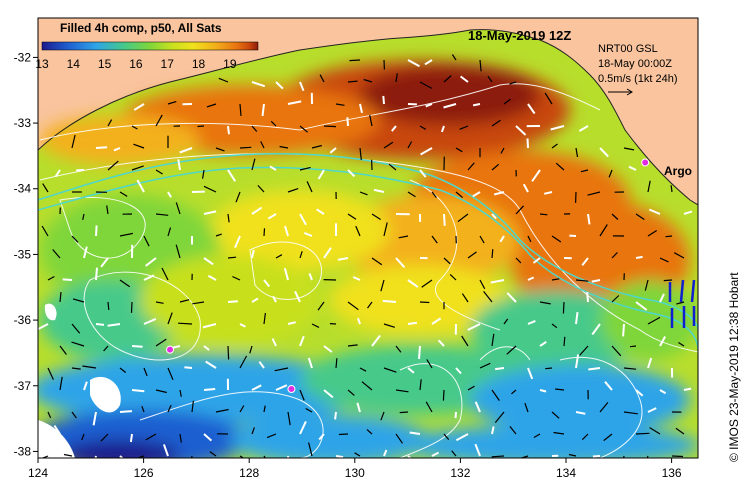 The width and height of the screenshot is (749, 496). Describe the element at coordinates (23, 451) in the screenshot. I see `lat-tick-label: -38` at that location.